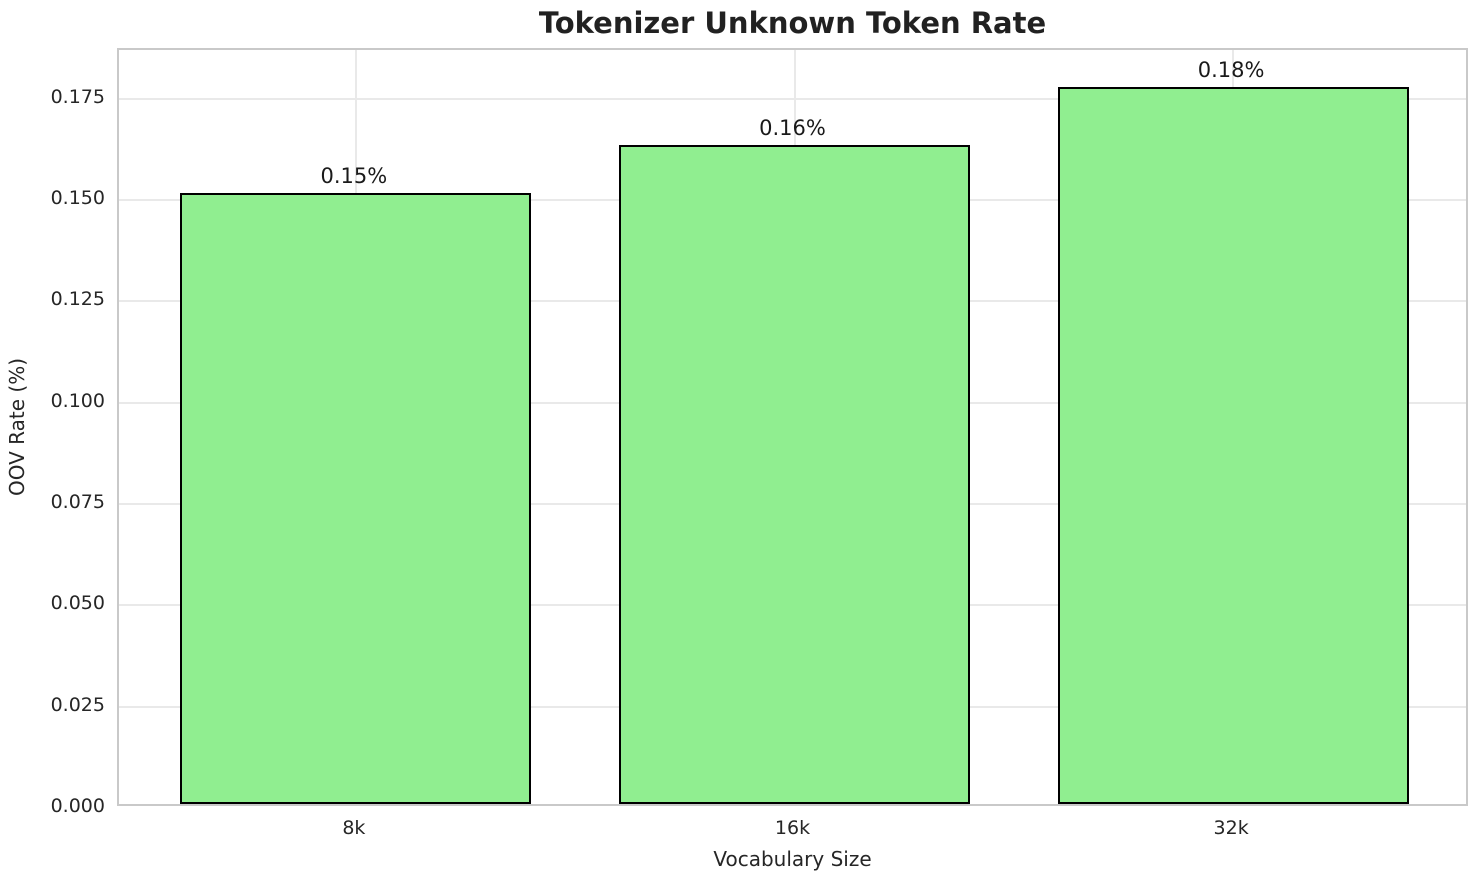 Image resolution: width=1484 pixels, height=885 pixels. I want to click on y-tick-label: 0.125, so click(77, 299).